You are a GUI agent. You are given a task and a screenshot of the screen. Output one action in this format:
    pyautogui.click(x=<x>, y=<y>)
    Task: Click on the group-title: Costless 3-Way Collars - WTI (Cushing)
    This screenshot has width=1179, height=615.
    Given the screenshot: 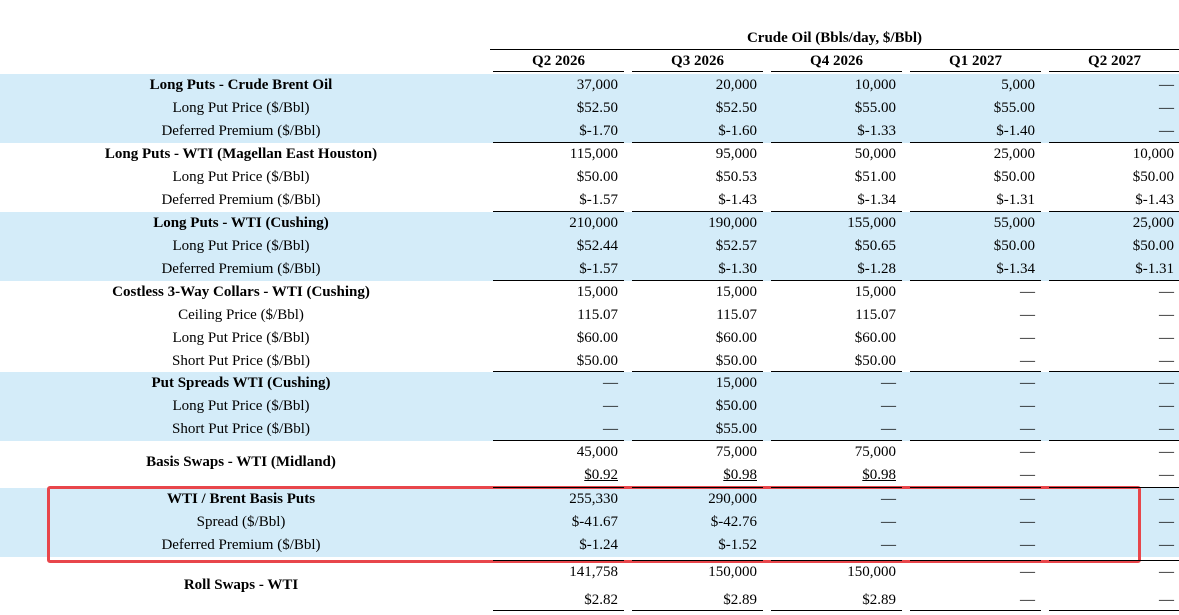 What is the action you would take?
    pyautogui.click(x=241, y=292)
    